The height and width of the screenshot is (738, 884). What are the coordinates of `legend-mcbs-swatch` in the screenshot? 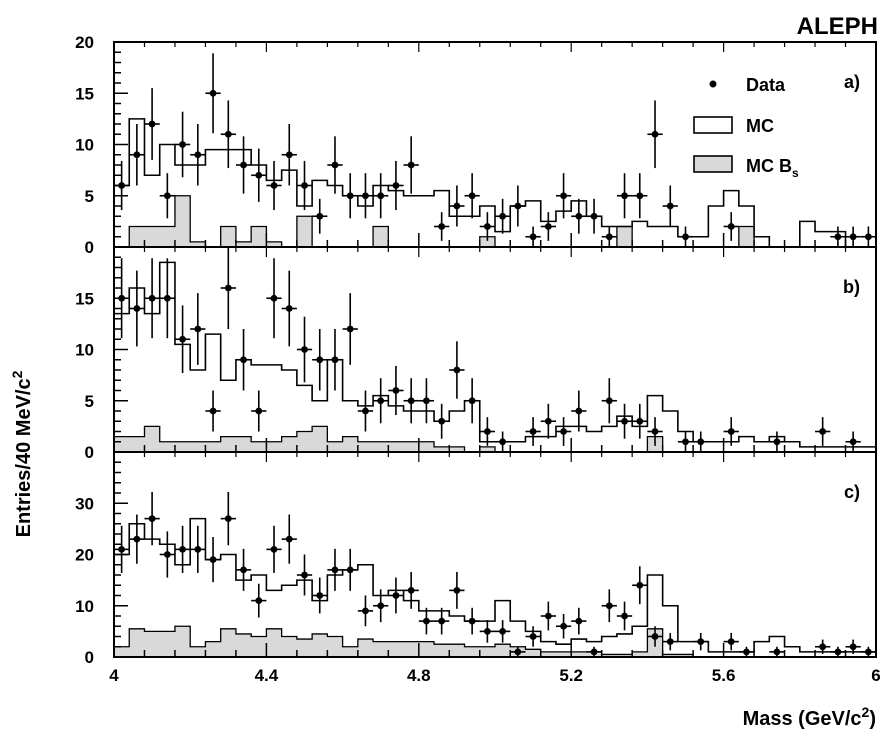 It's located at (713, 164).